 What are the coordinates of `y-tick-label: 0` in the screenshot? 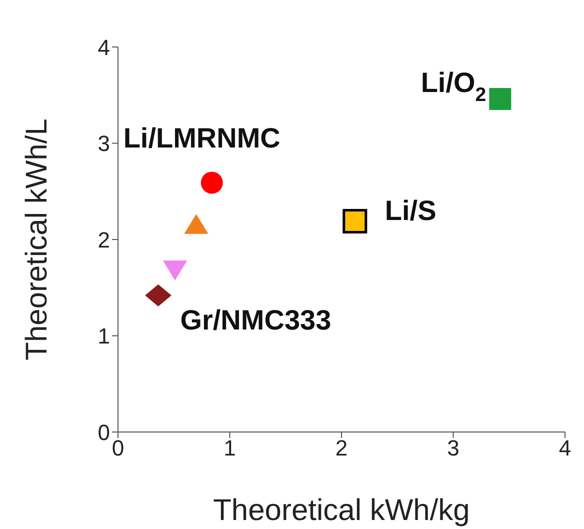 It's located at (104, 432).